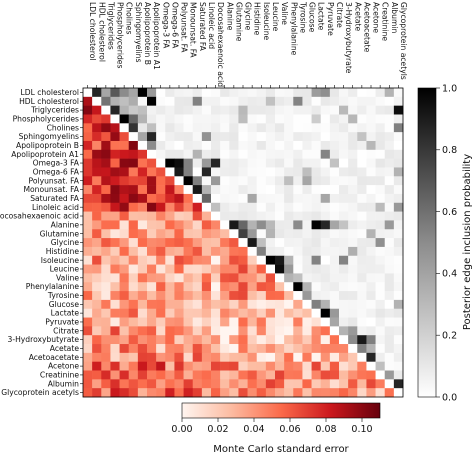 The height and width of the screenshot is (460, 474). Describe the element at coordinates (330, 19) in the screenshot. I see `column-label: Pyruvate` at that location.